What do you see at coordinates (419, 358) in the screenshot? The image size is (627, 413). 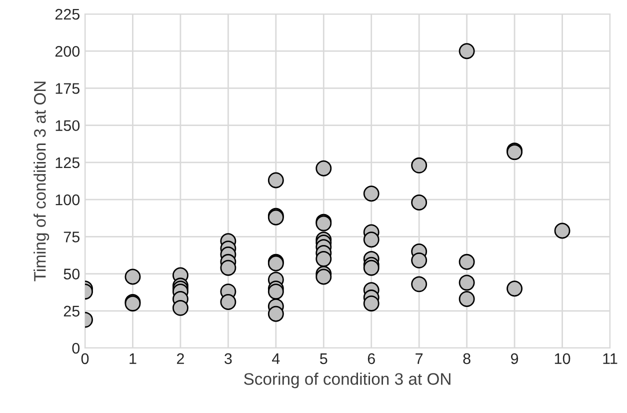 I see `x-tick-label: 7` at bounding box center [419, 358].